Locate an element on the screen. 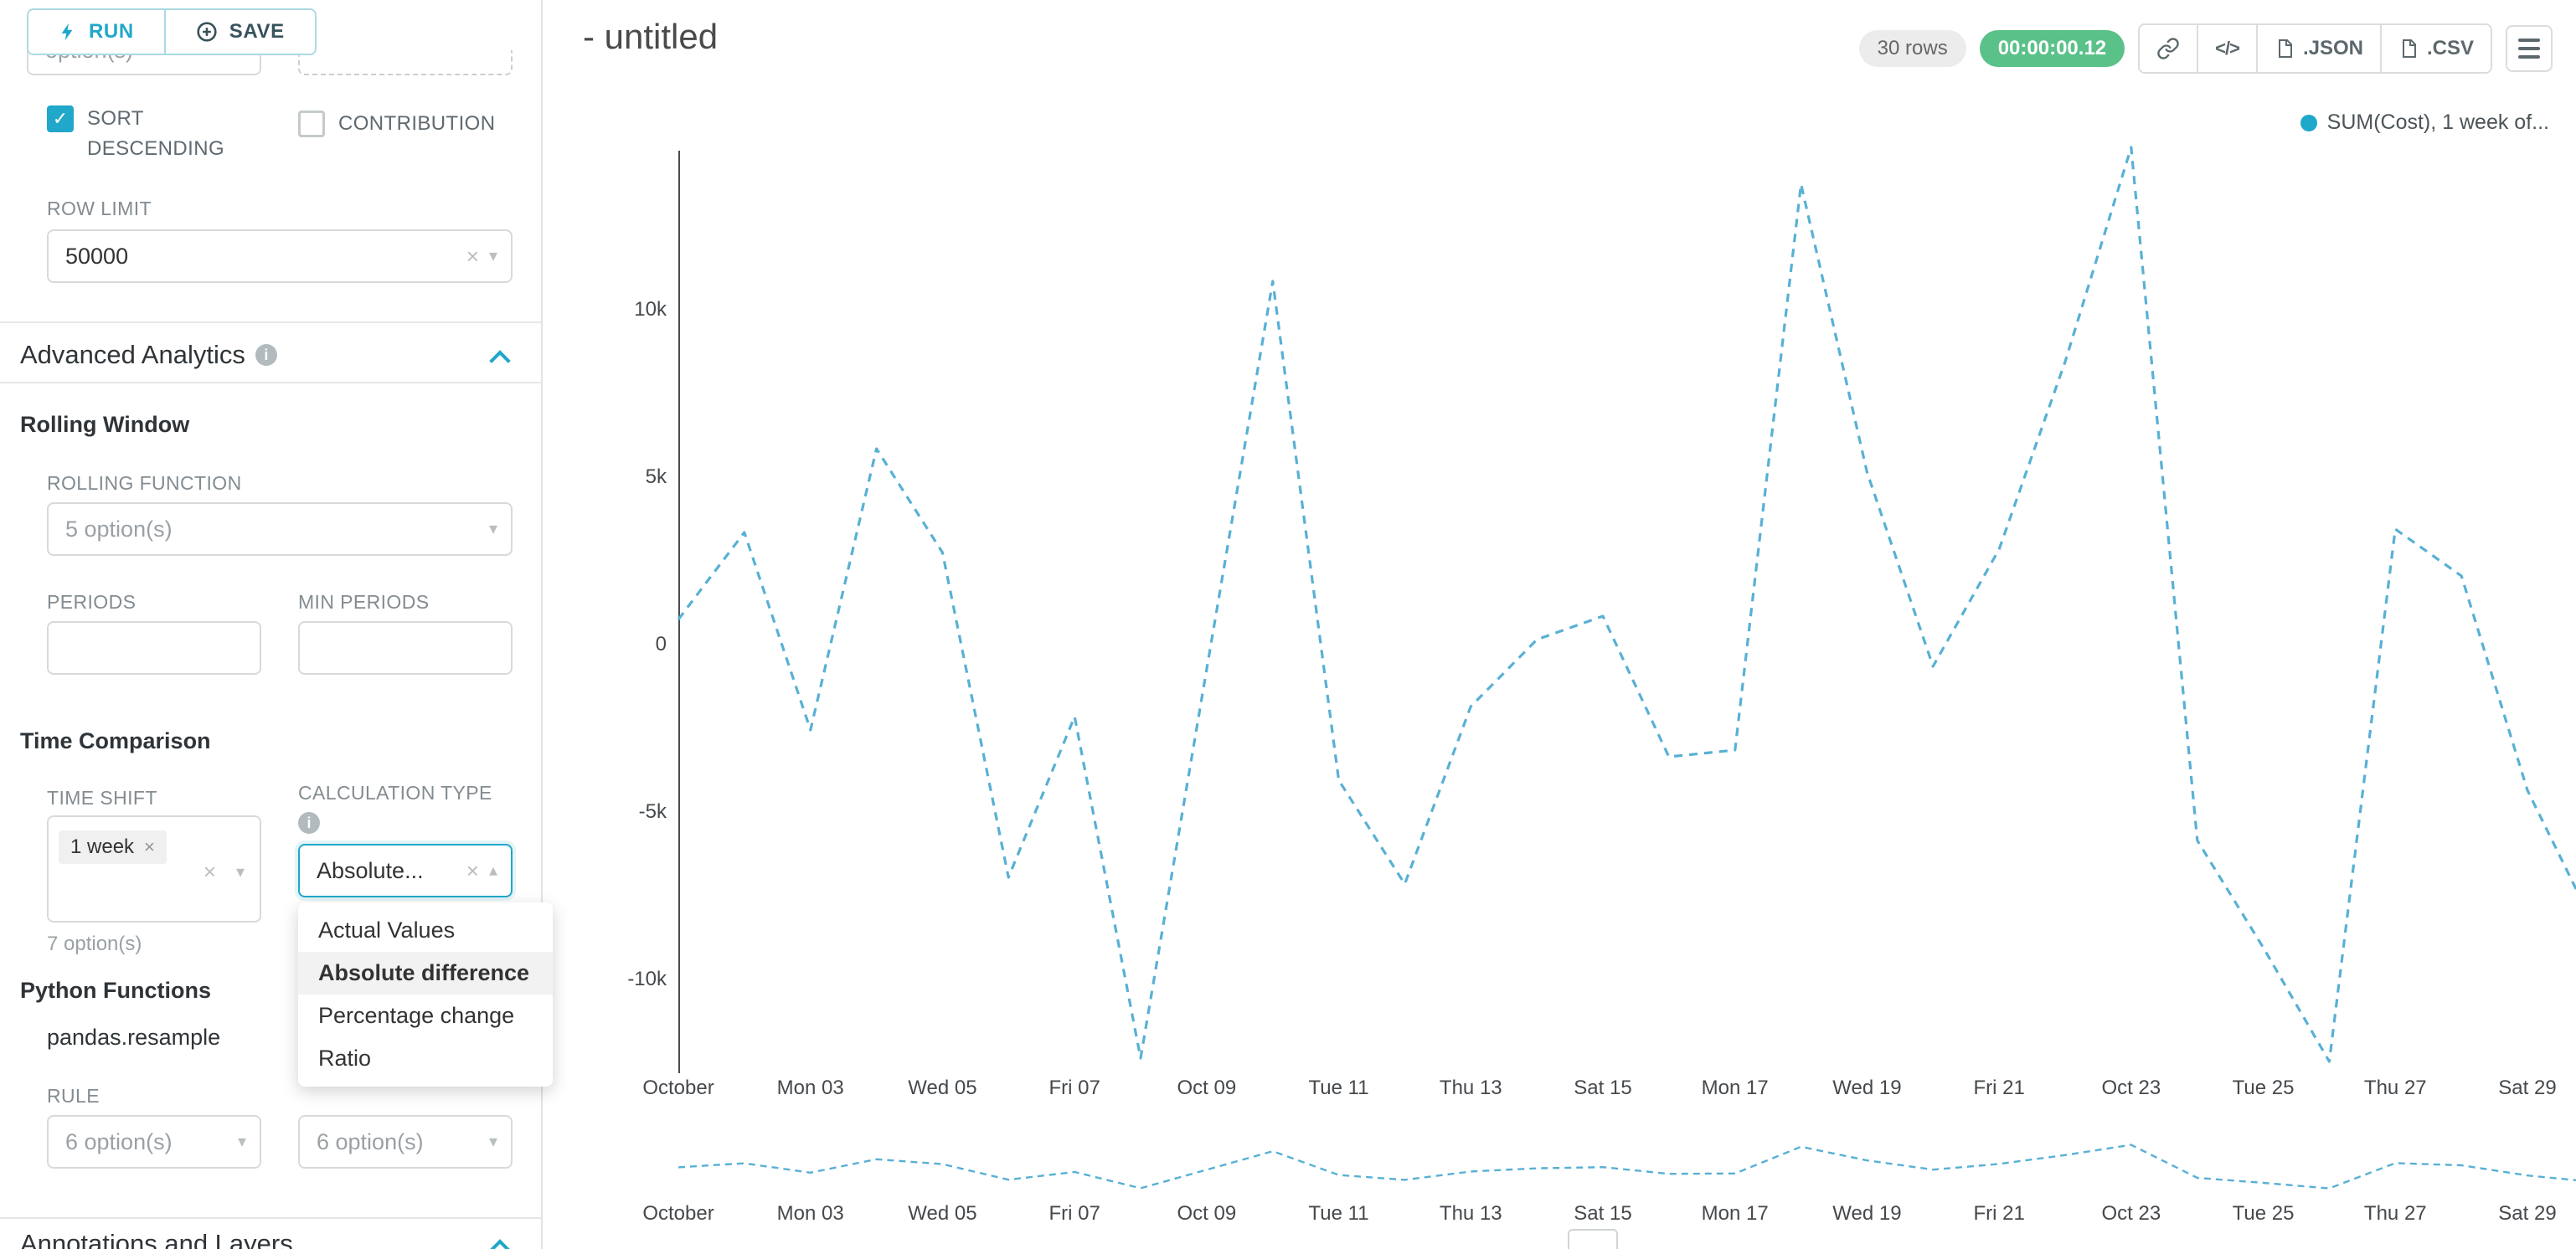 The image size is (2576, 1249). menu-option: Ratio is located at coordinates (345, 1058).